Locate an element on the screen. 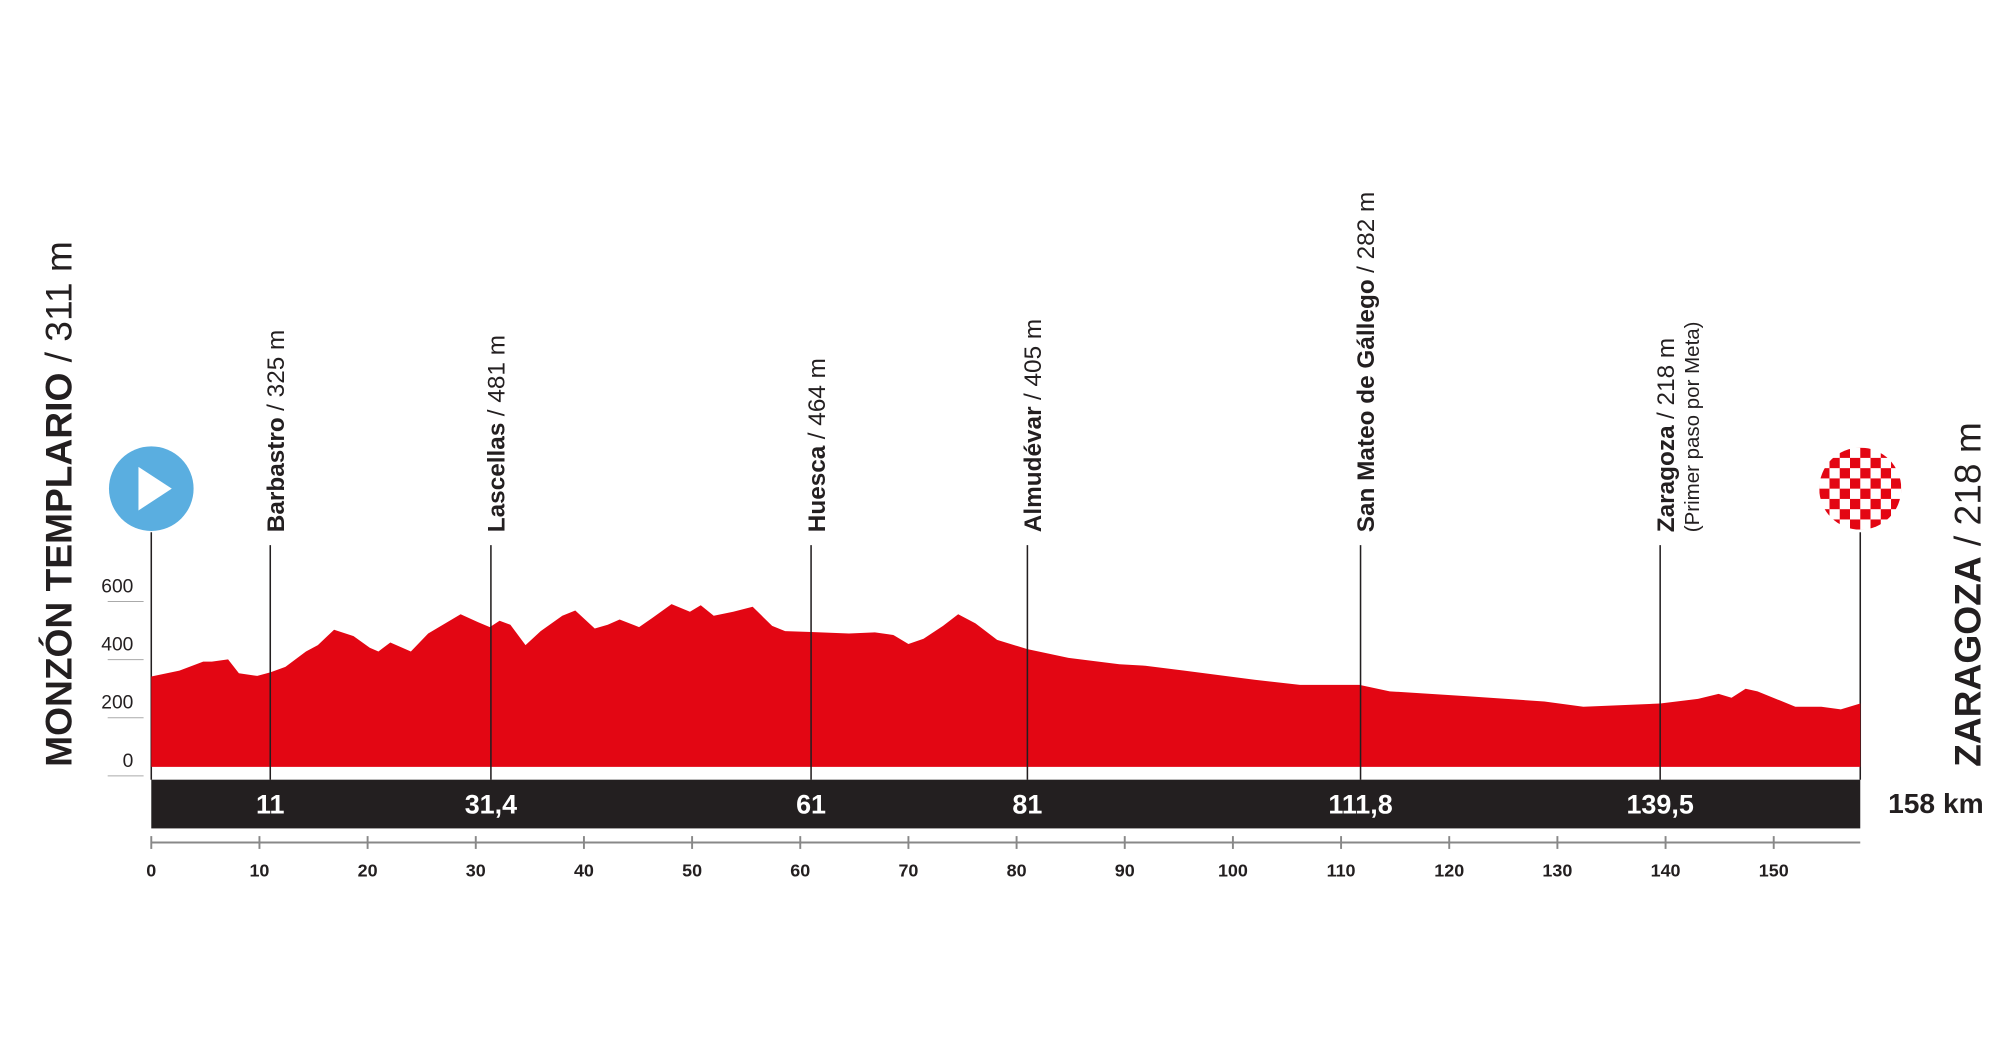 The height and width of the screenshot is (1044, 2000). x-tick-label: 140 is located at coordinates (1666, 871).